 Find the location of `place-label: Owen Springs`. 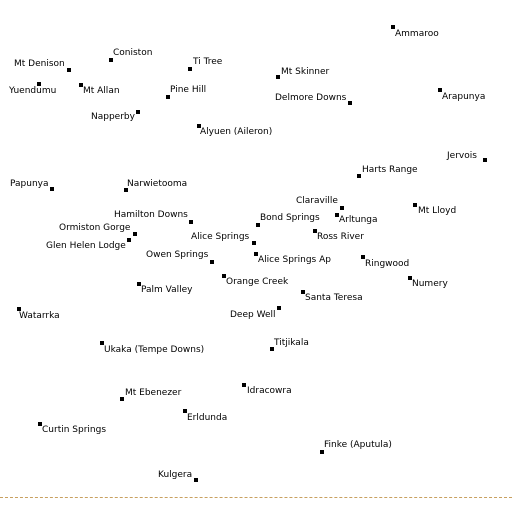

place-label: Owen Springs is located at coordinates (177, 255).